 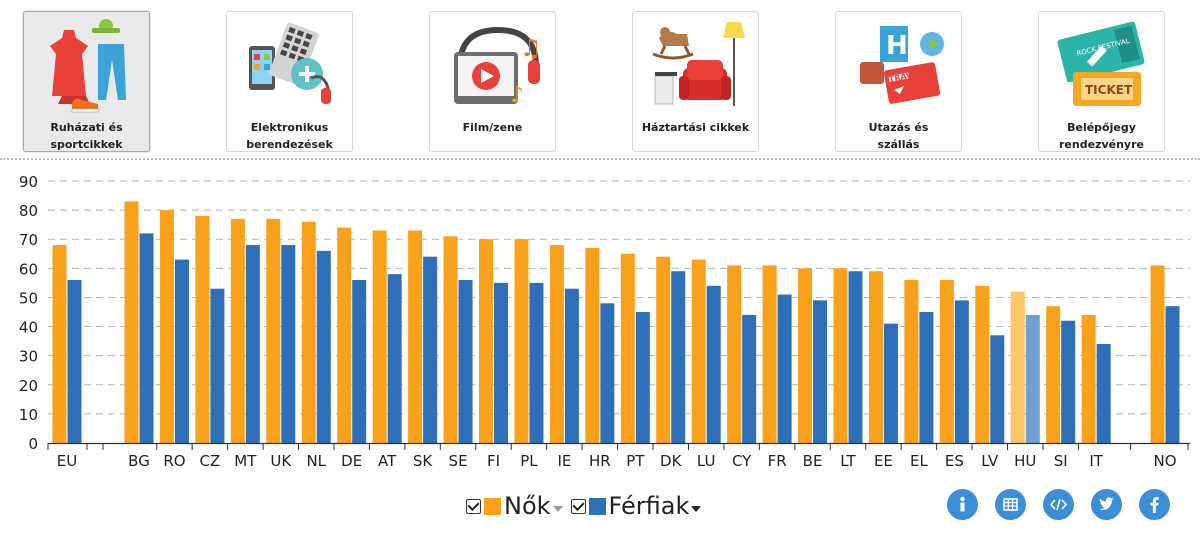 I want to click on bar-ferfiak-it, so click(x=1103, y=393).